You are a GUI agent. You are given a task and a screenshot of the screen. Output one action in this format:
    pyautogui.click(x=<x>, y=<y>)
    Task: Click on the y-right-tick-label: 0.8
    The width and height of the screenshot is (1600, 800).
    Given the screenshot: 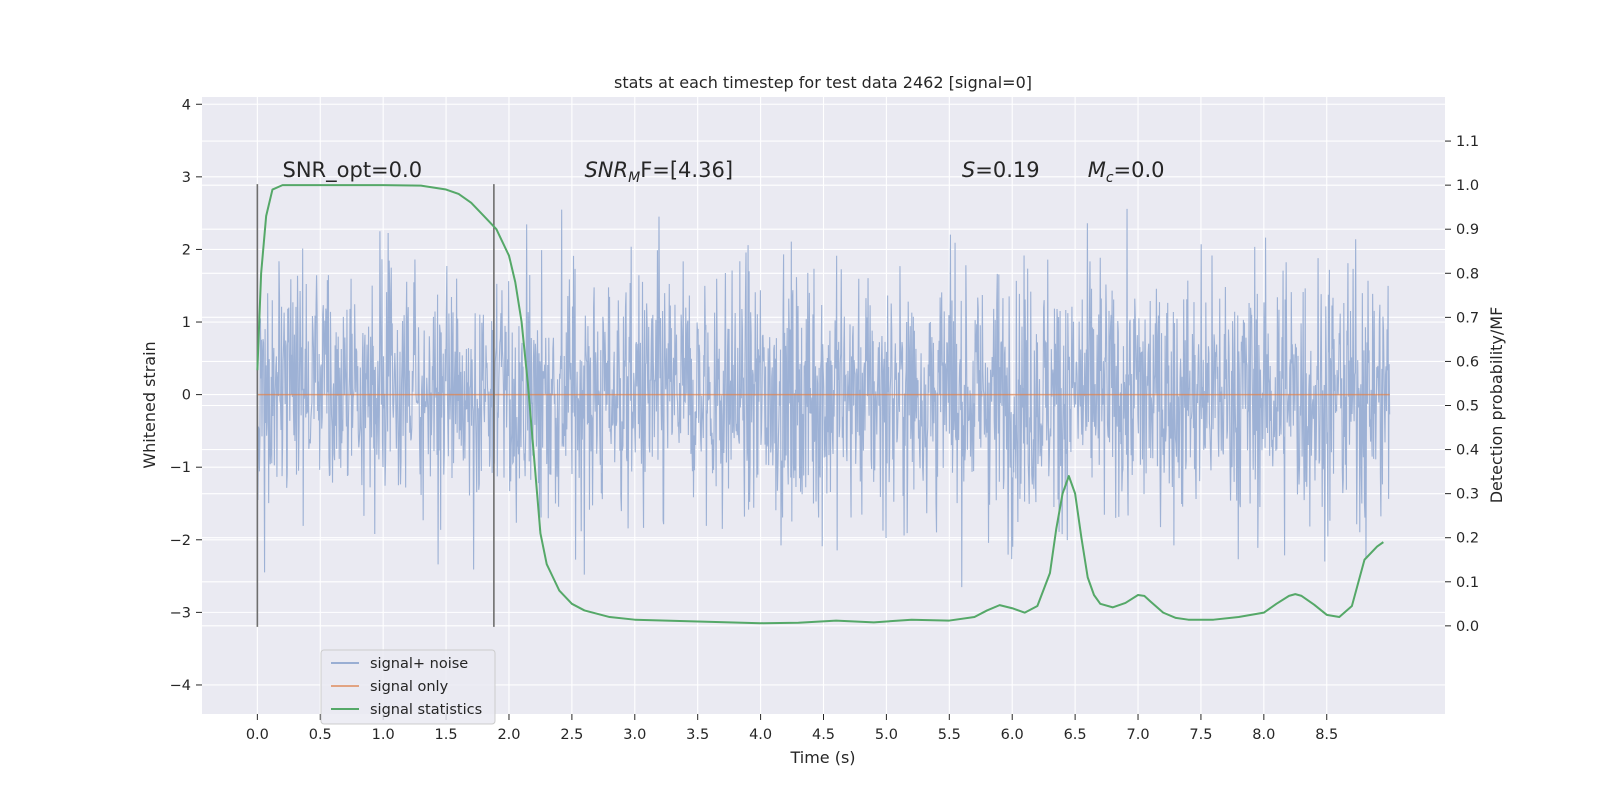 What is the action you would take?
    pyautogui.click(x=1467, y=274)
    